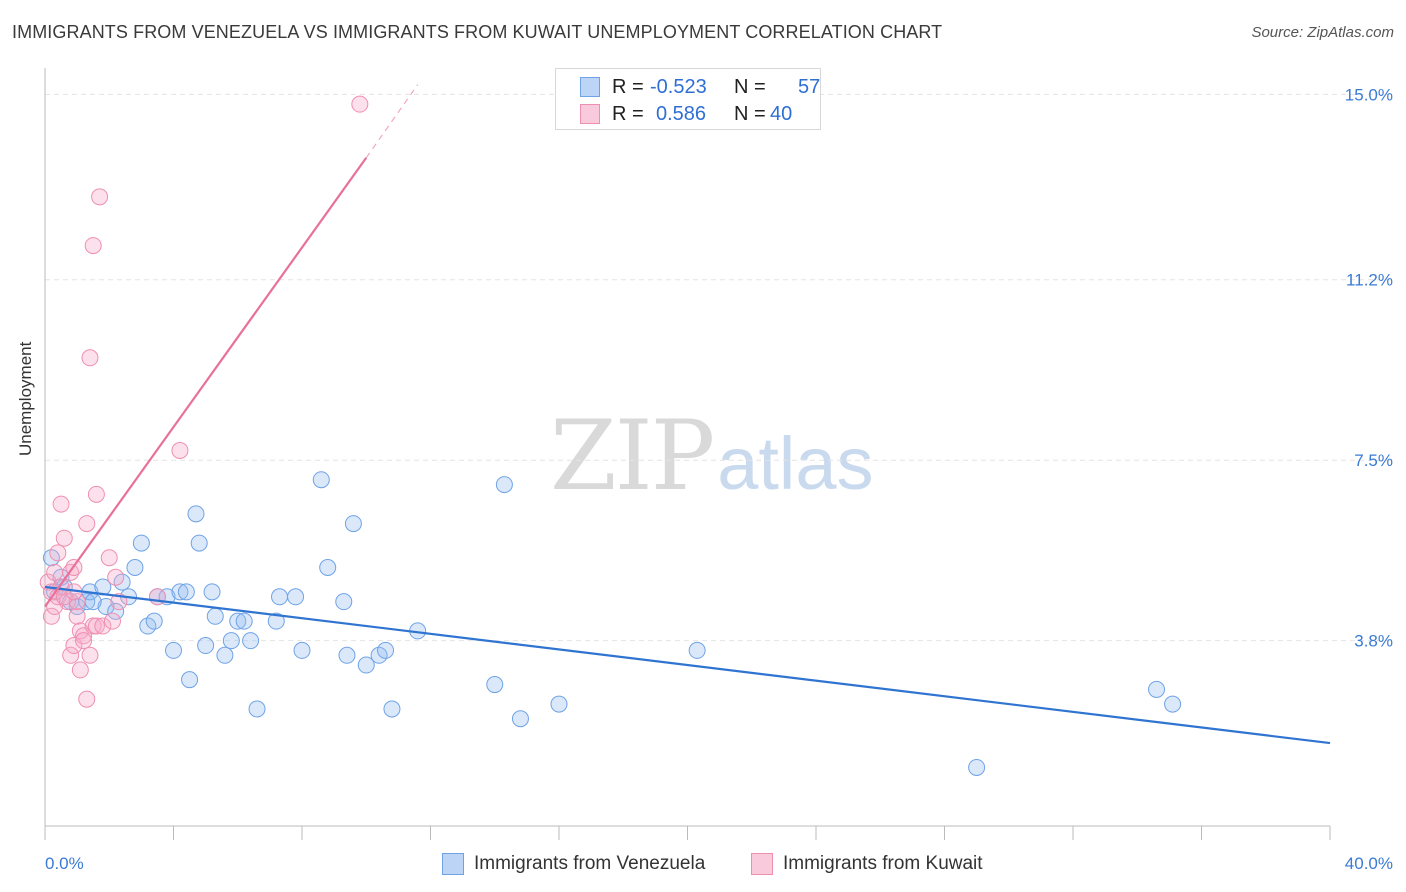 The height and width of the screenshot is (892, 1406). What do you see at coordinates (681, 114) in the screenshot?
I see `legend-r-value: 0.586` at bounding box center [681, 114].